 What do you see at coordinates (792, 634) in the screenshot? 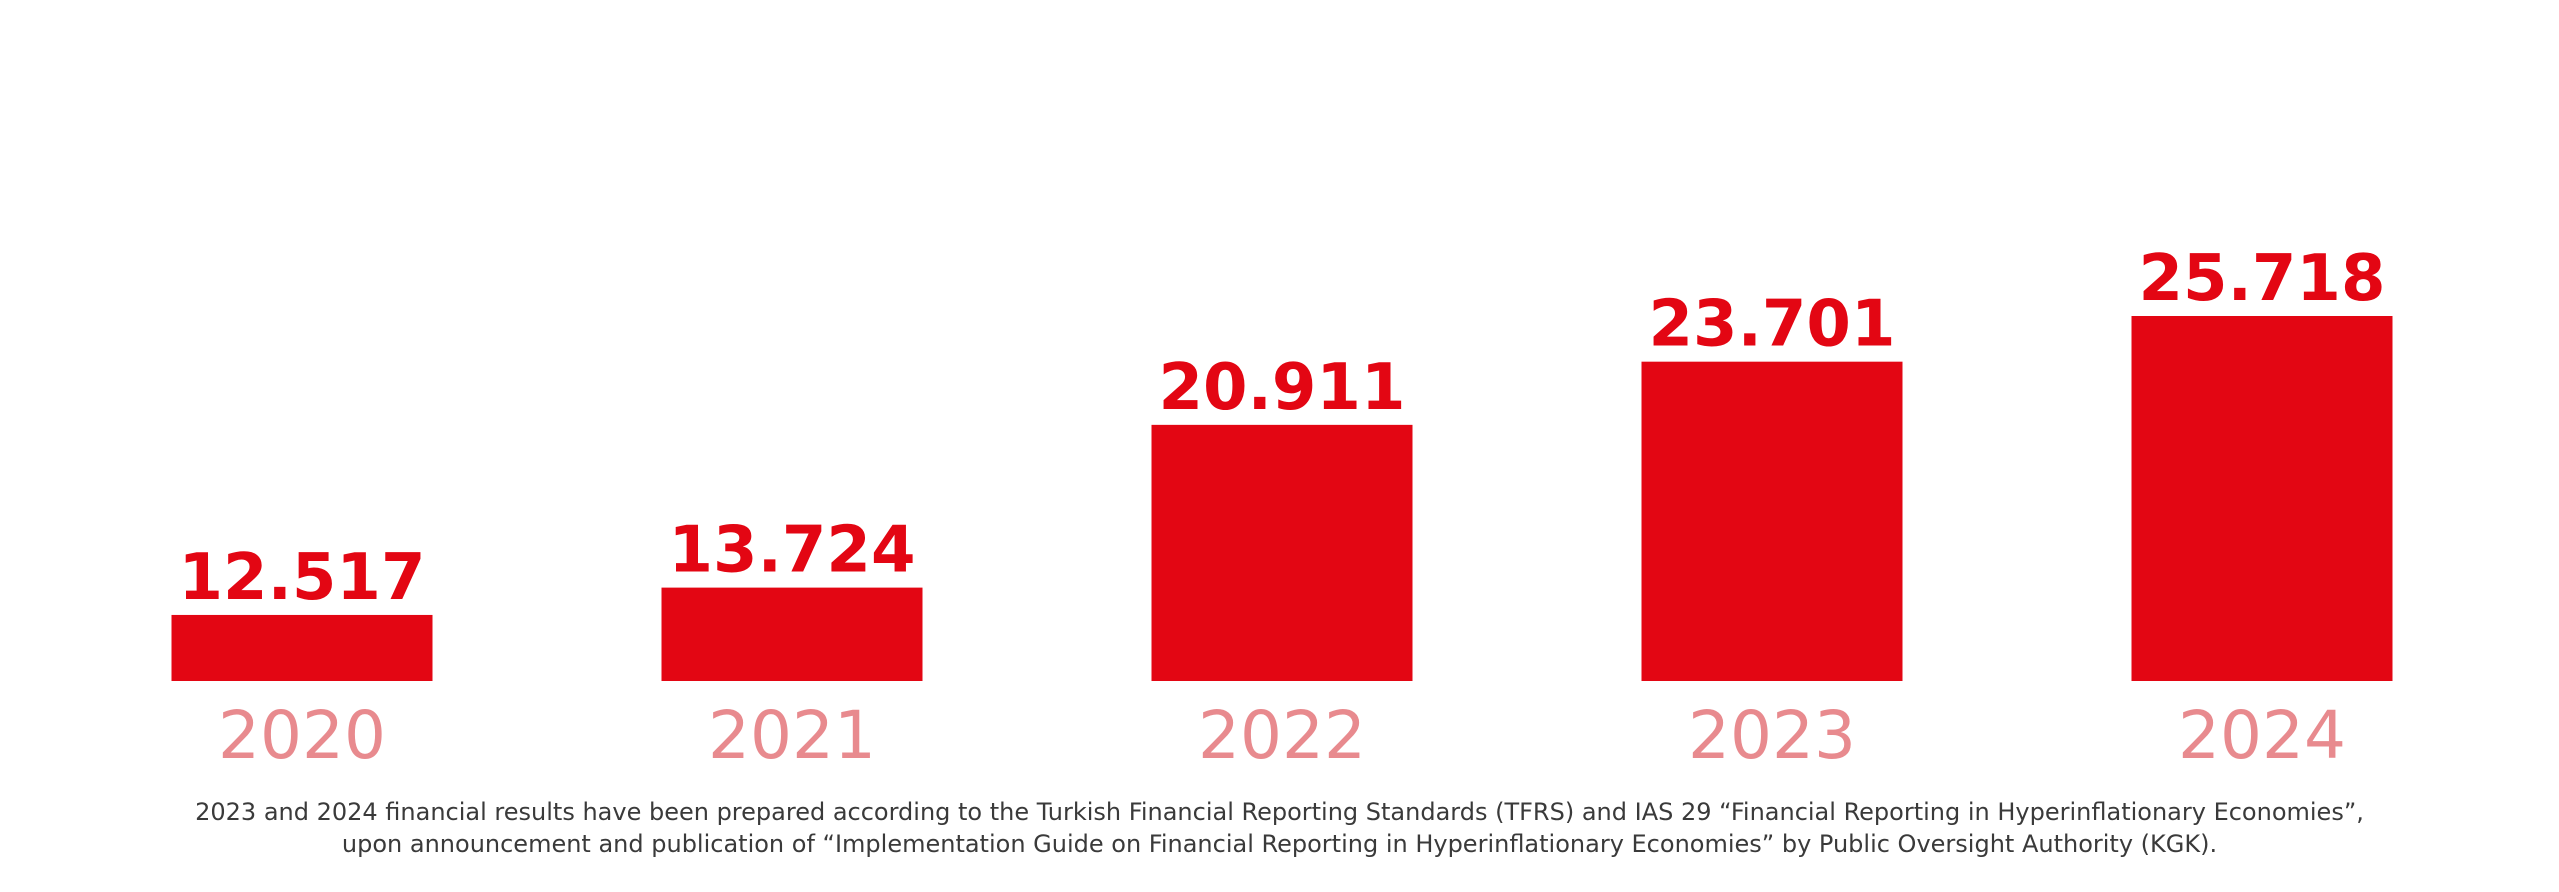
I see `bar-2021` at bounding box center [792, 634].